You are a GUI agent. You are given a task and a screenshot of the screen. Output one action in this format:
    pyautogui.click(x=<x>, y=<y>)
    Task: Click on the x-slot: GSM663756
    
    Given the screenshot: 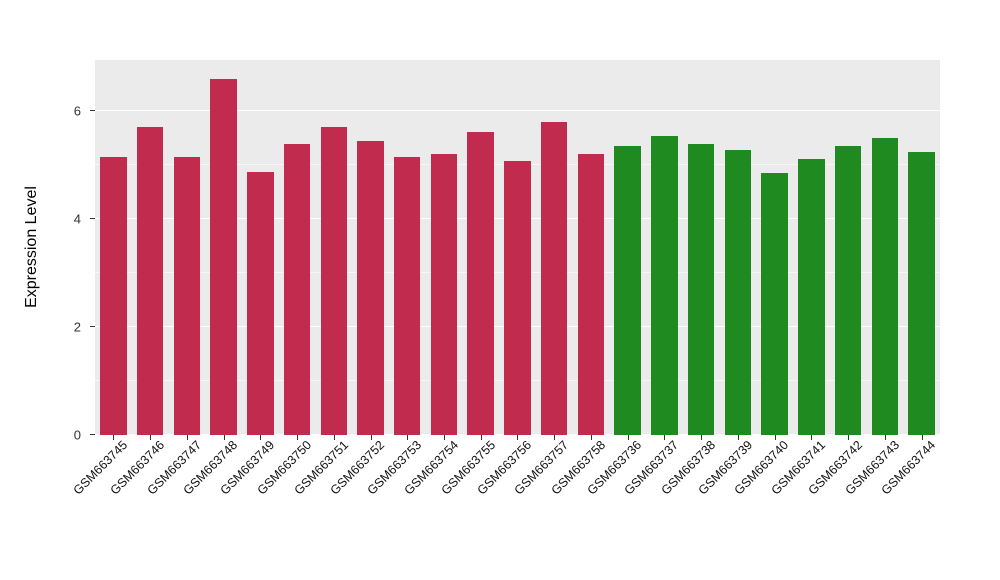 What is the action you would take?
    pyautogui.click(x=505, y=495)
    